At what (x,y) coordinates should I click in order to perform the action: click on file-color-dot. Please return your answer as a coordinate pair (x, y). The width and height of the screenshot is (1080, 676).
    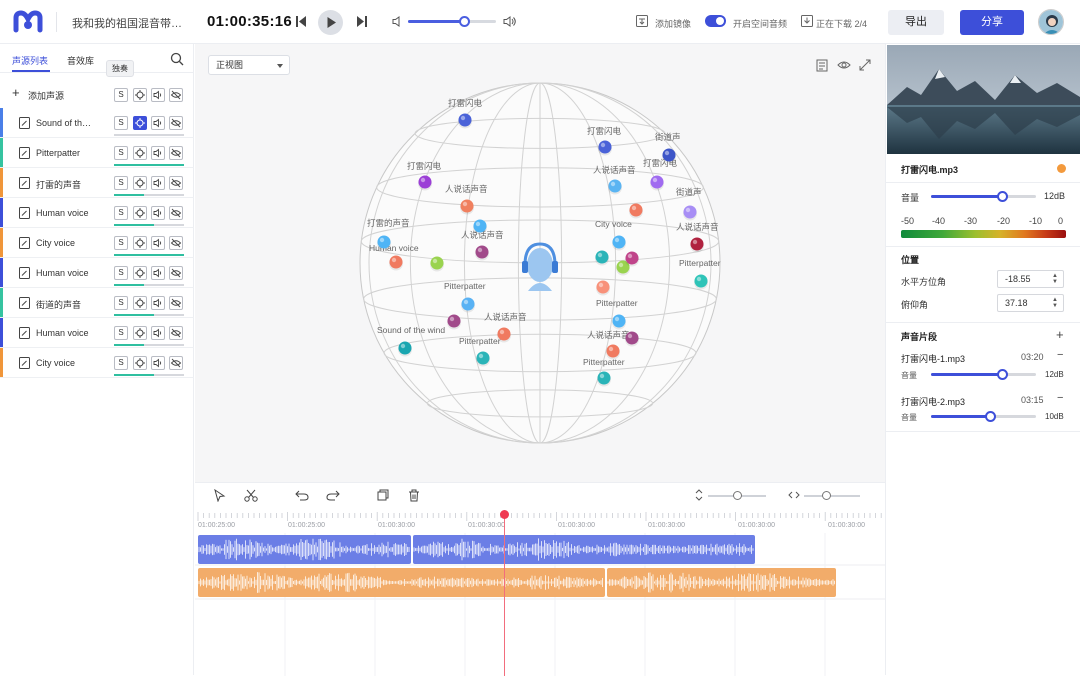
    Looking at the image, I should click on (1061, 168).